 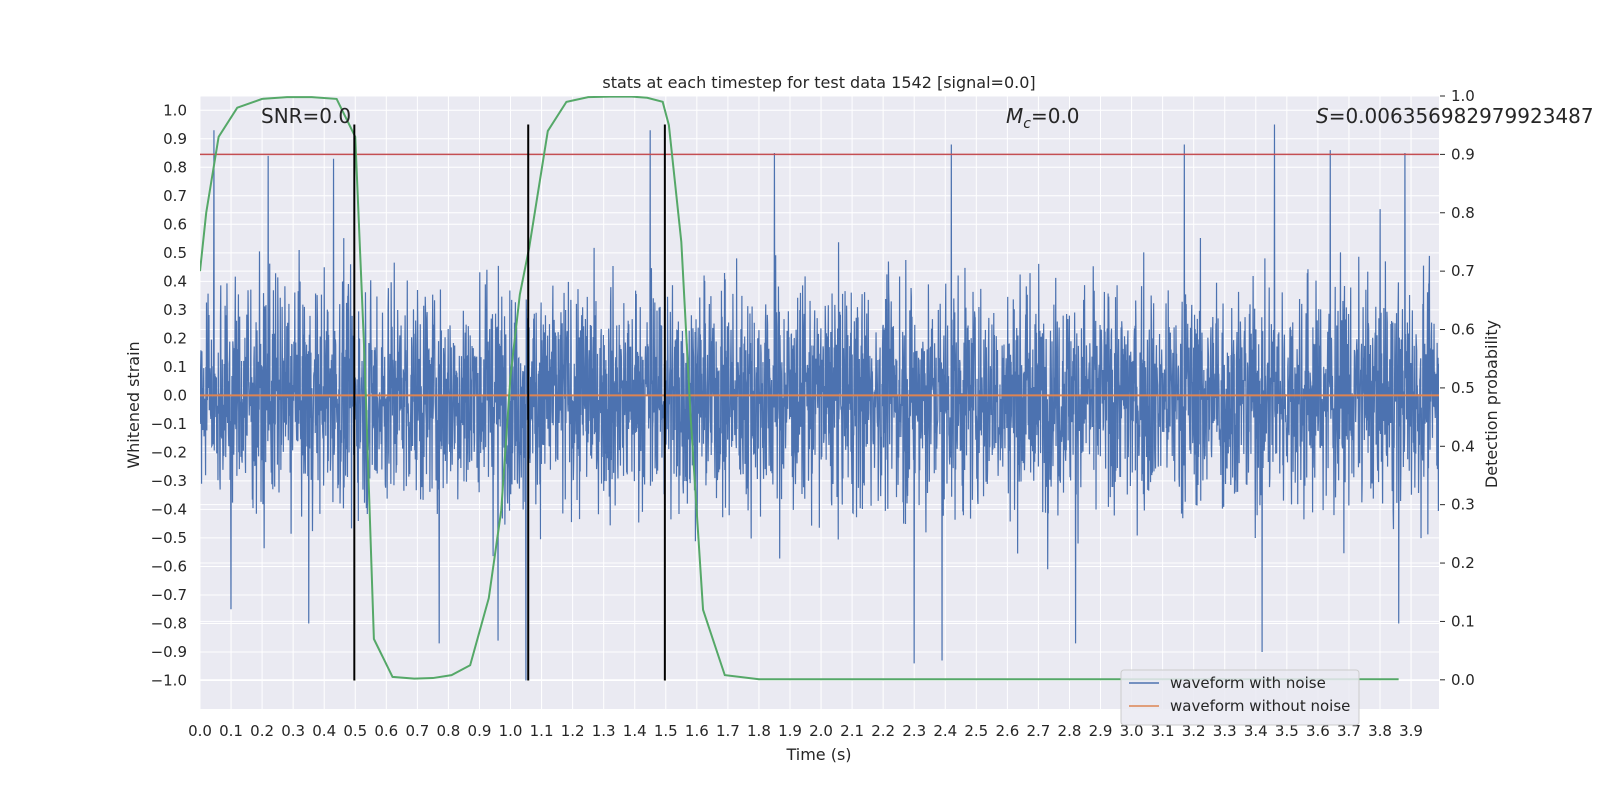 What do you see at coordinates (1163, 731) in the screenshot?
I see `x-tick-label: 3.1` at bounding box center [1163, 731].